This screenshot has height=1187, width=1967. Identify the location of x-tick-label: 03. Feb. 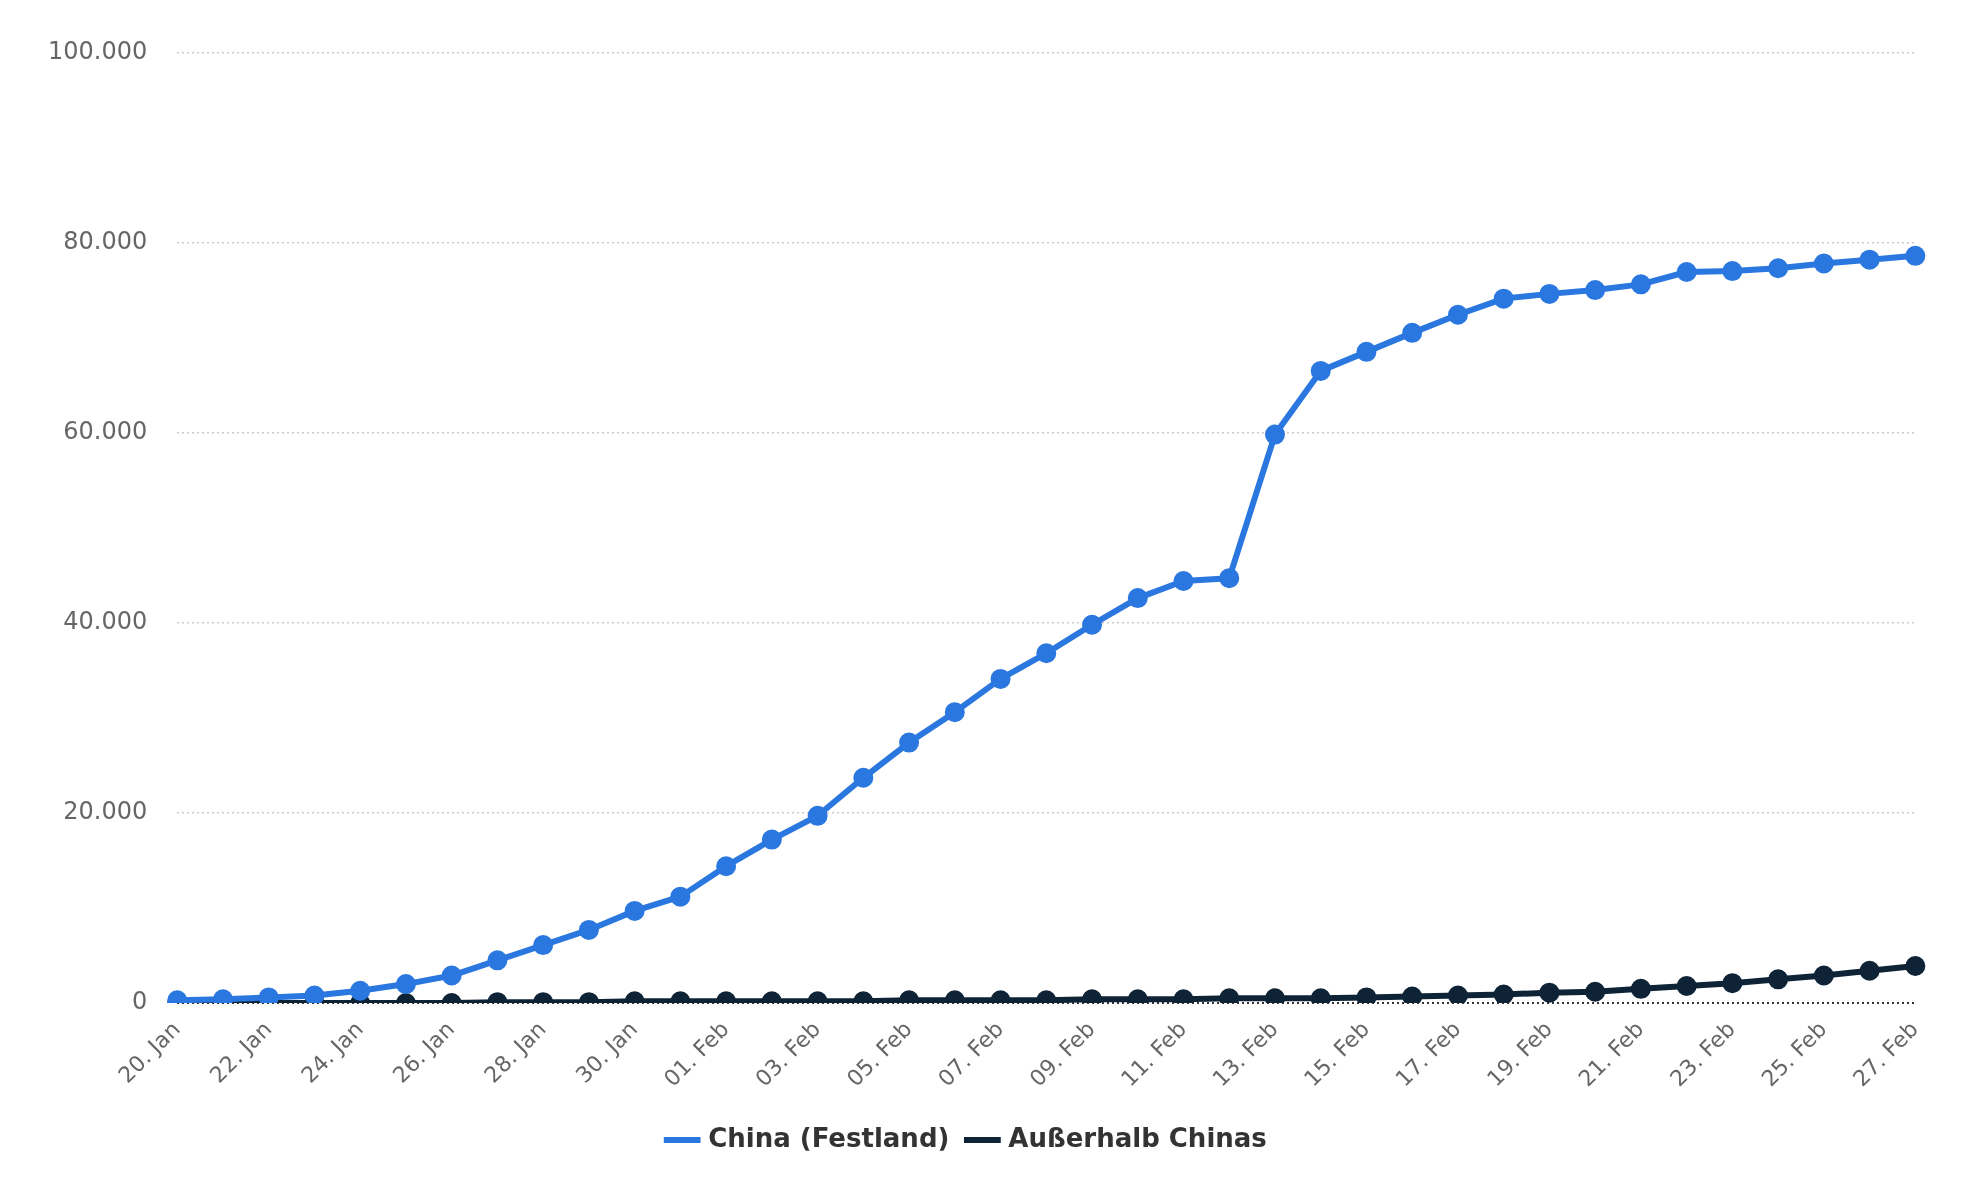
(788, 1054).